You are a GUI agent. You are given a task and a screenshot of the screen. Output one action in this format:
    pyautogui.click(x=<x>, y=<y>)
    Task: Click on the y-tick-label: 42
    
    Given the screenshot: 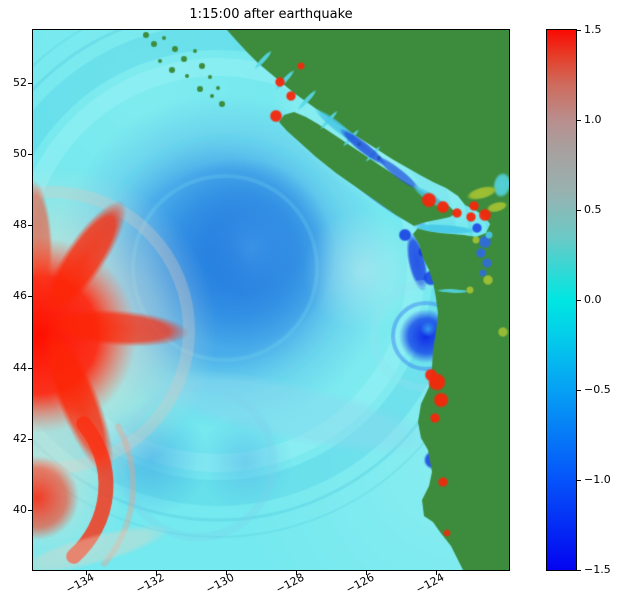 What is the action you would take?
    pyautogui.click(x=20, y=438)
    